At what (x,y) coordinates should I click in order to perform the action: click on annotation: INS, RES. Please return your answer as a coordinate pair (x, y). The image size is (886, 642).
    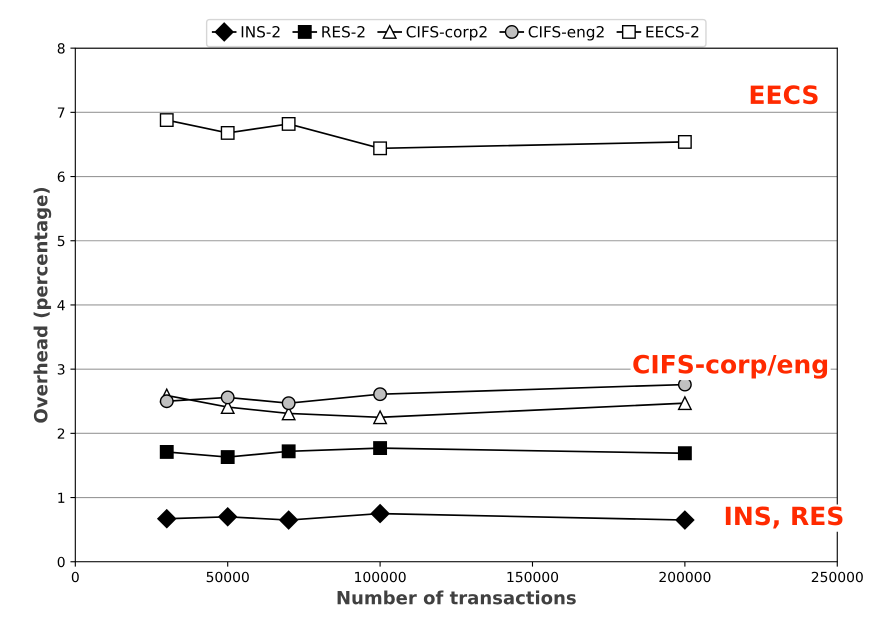
    Looking at the image, I should click on (784, 517).